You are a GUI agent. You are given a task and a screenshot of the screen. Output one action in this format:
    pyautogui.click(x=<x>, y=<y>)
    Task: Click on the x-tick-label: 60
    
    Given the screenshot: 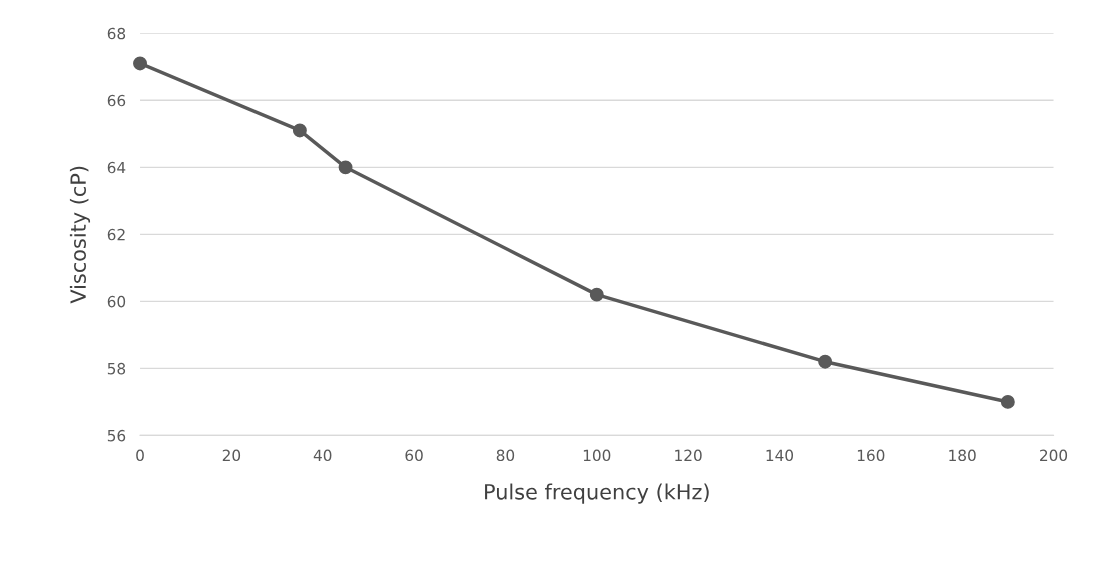 What is the action you would take?
    pyautogui.click(x=414, y=455)
    